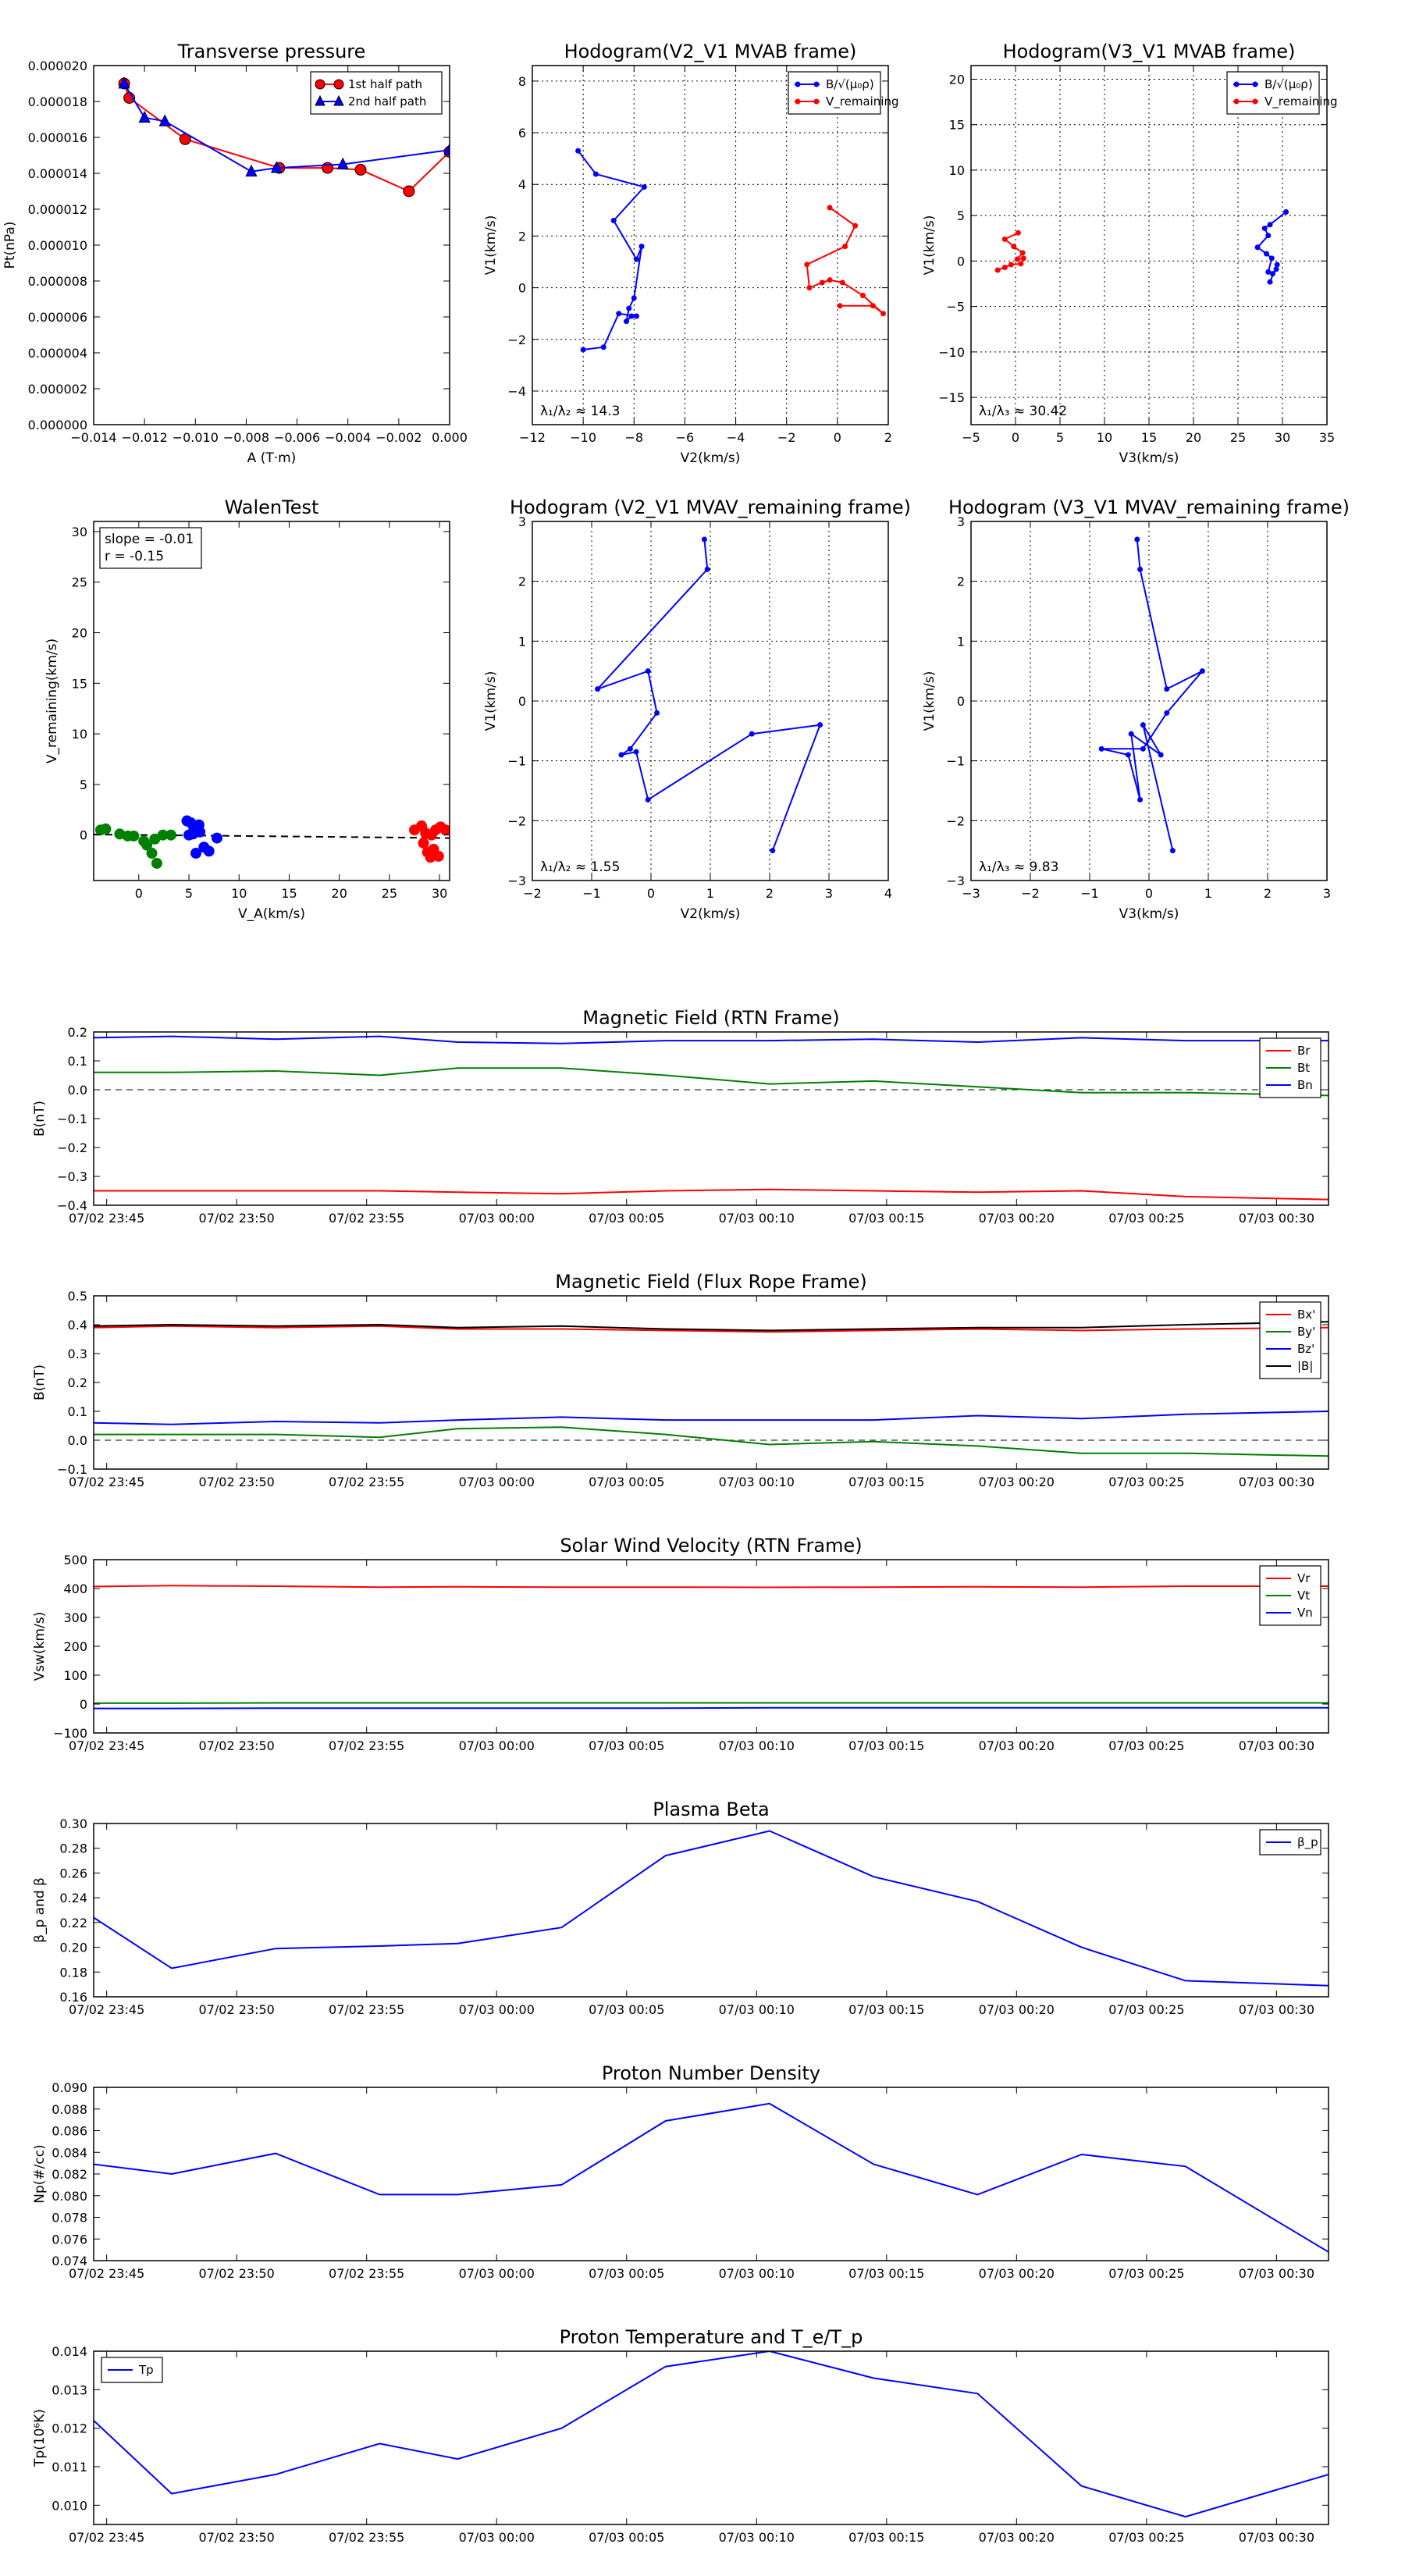 The image size is (1405, 2576). What do you see at coordinates (1023, 411) in the screenshot?
I see `eigen-ratio-annotation: λ₁/λ₃ ≈ 30.42` at bounding box center [1023, 411].